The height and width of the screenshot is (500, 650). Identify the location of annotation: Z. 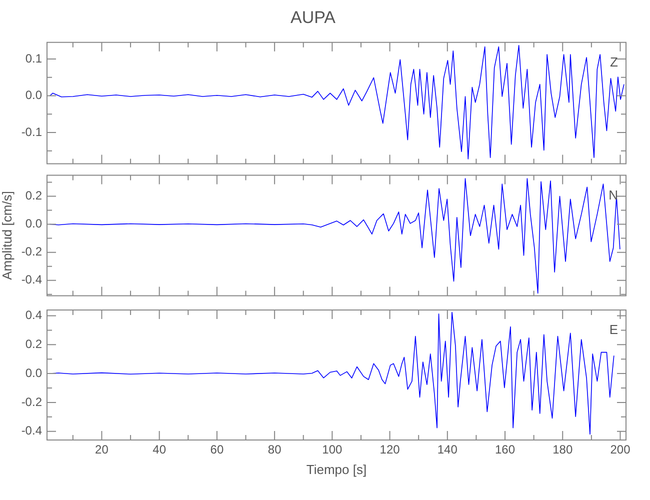
(614, 62).